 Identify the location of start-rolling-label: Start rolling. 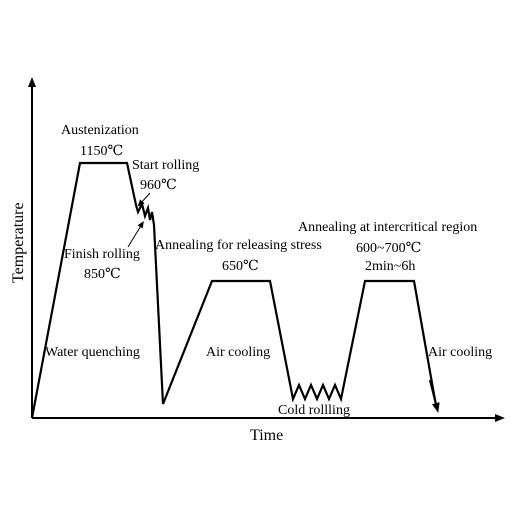
(165, 165).